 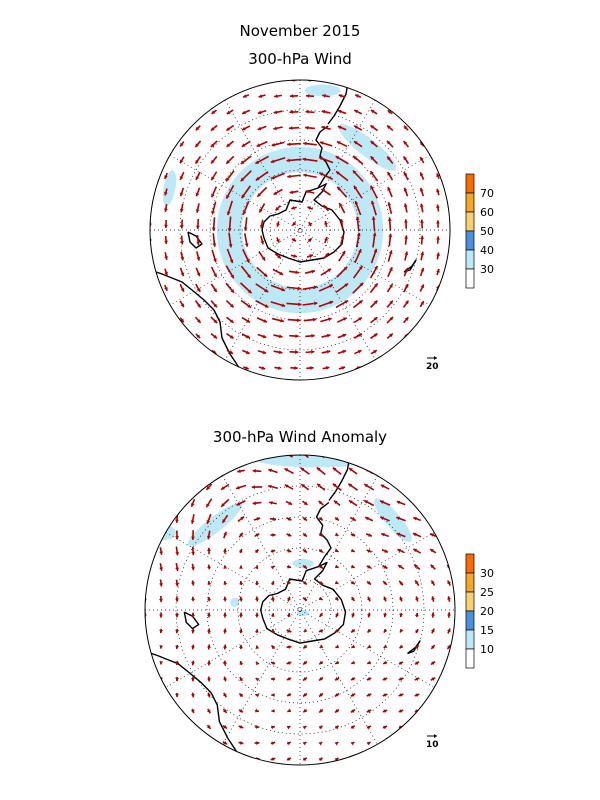 What do you see at coordinates (414, 647) in the screenshot?
I see `new-zealand-coast` at bounding box center [414, 647].